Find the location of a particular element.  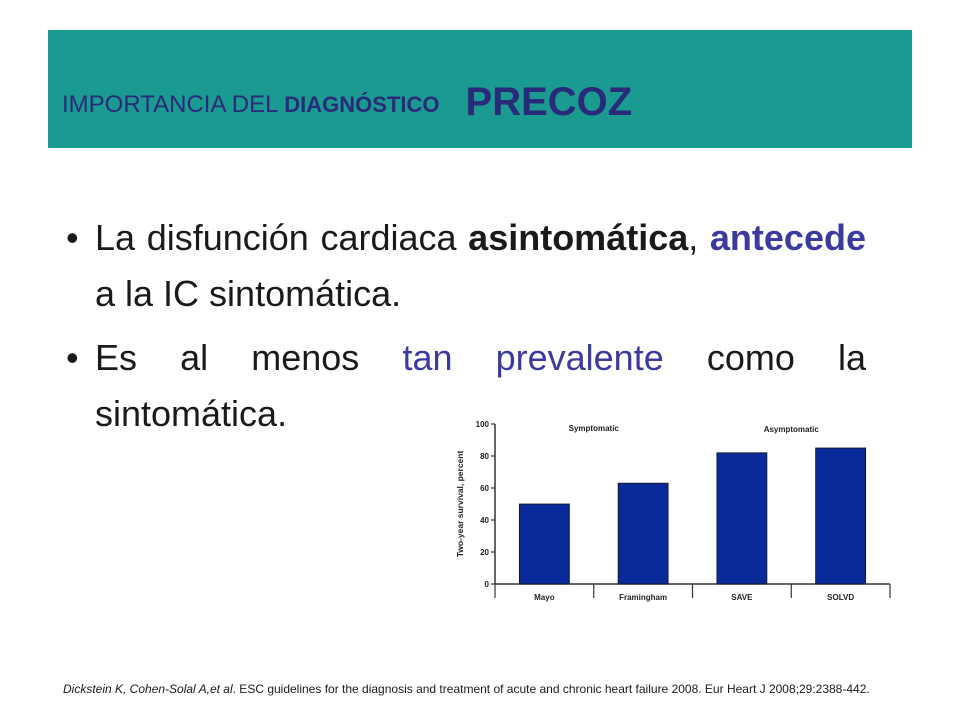

title-bar: IMPORTANCIA DEL DIAGNÓSTICO PRECOZ is located at coordinates (480, 89).